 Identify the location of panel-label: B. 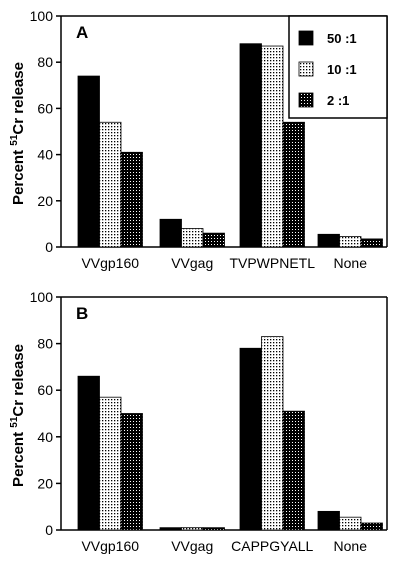
(82, 313).